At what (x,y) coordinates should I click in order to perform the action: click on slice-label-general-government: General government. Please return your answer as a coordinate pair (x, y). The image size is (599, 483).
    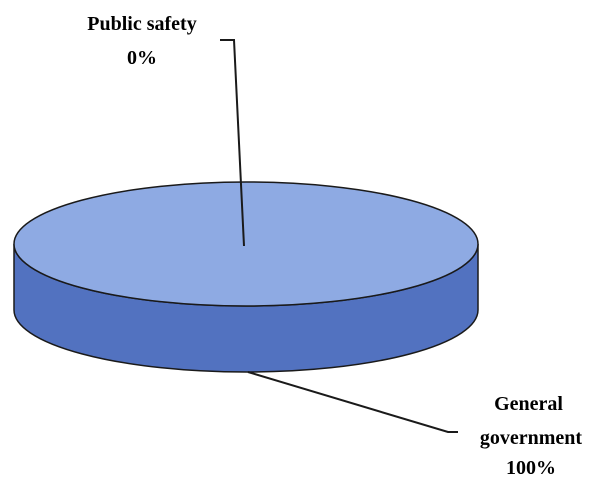
    Looking at the image, I should click on (531, 421).